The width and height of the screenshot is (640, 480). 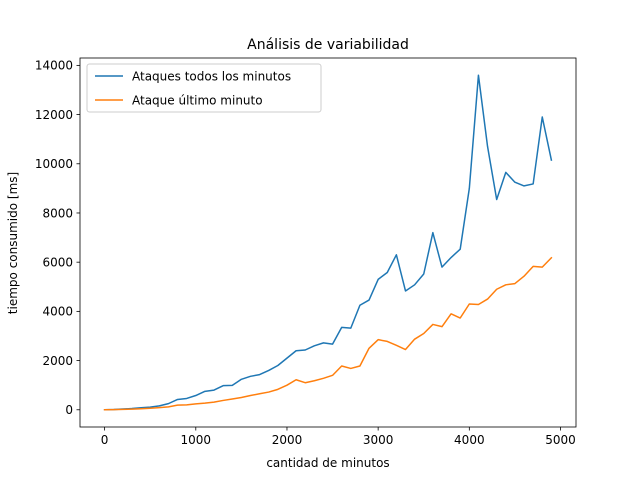 What do you see at coordinates (287, 440) in the screenshot?
I see `x-tick-label: 2000` at bounding box center [287, 440].